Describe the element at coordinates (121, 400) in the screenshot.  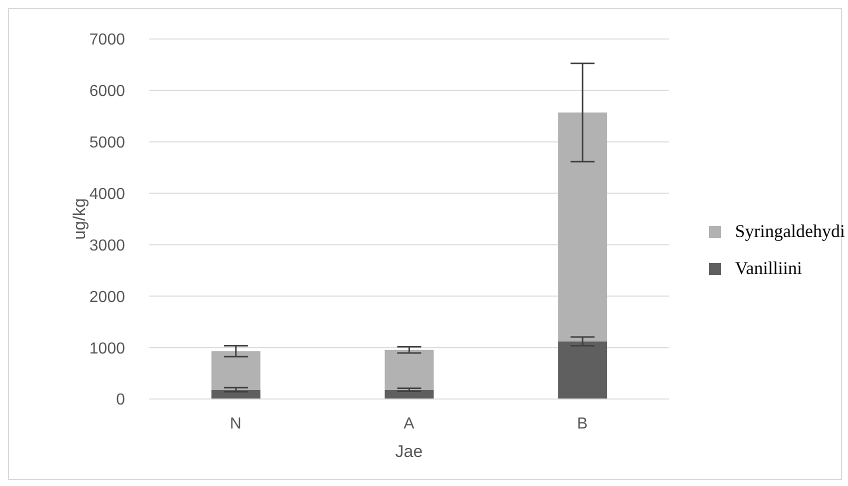
I see `y-tick-label: 0` at that location.